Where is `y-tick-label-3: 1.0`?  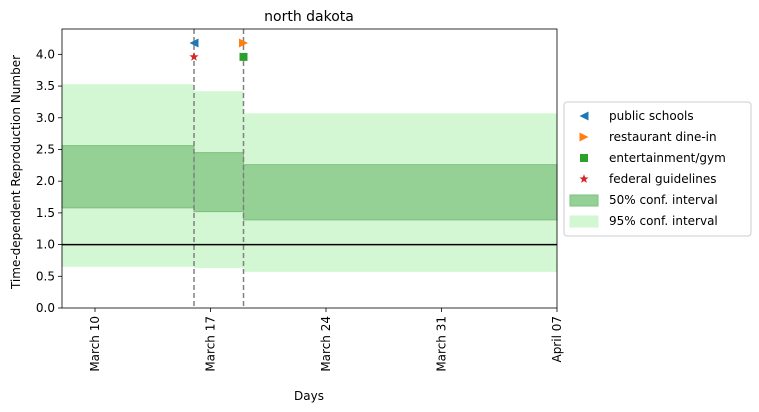
y-tick-label-3: 1.0 is located at coordinates (45, 245).